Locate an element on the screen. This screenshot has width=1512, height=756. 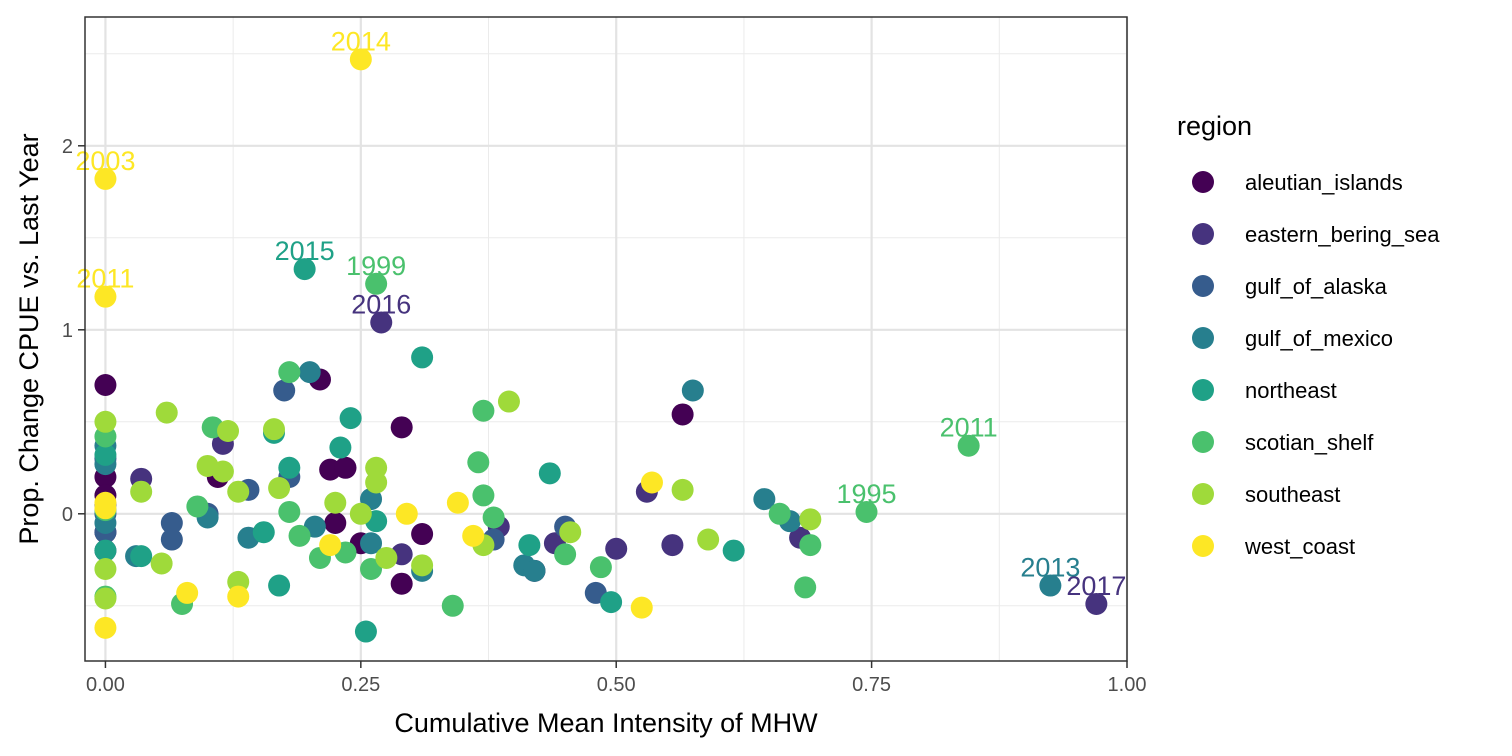
x-tick-label: 1.00 is located at coordinates (1127, 685).